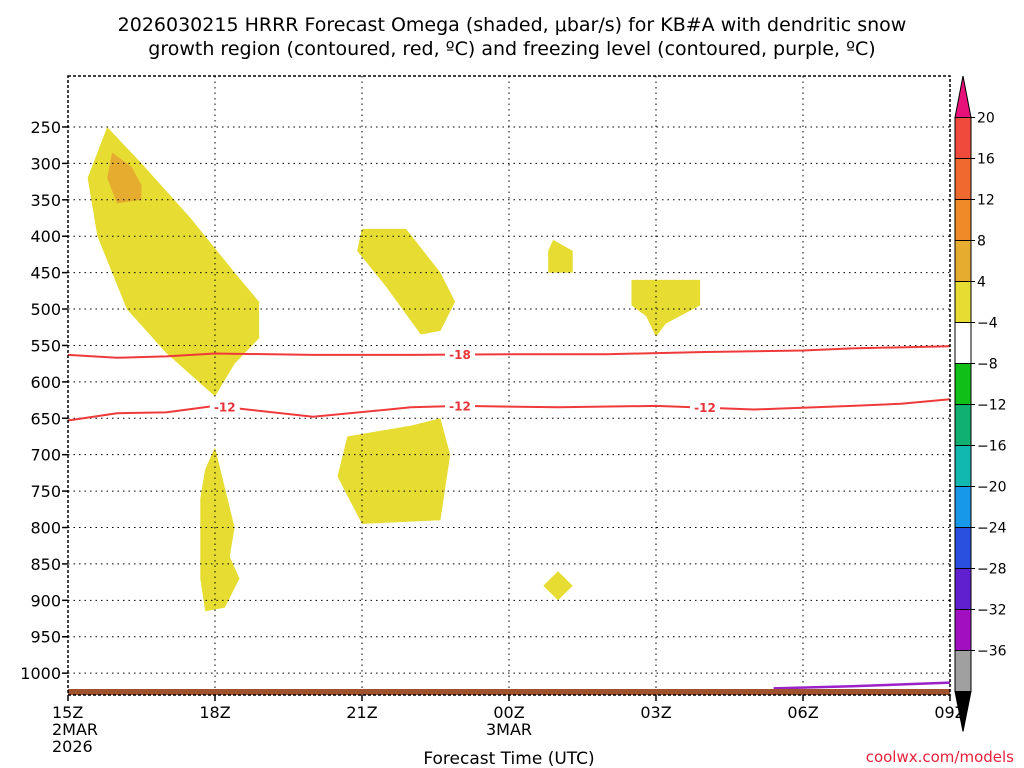  Describe the element at coordinates (45, 163) in the screenshot. I see `y-tick-label-300: 300` at that location.